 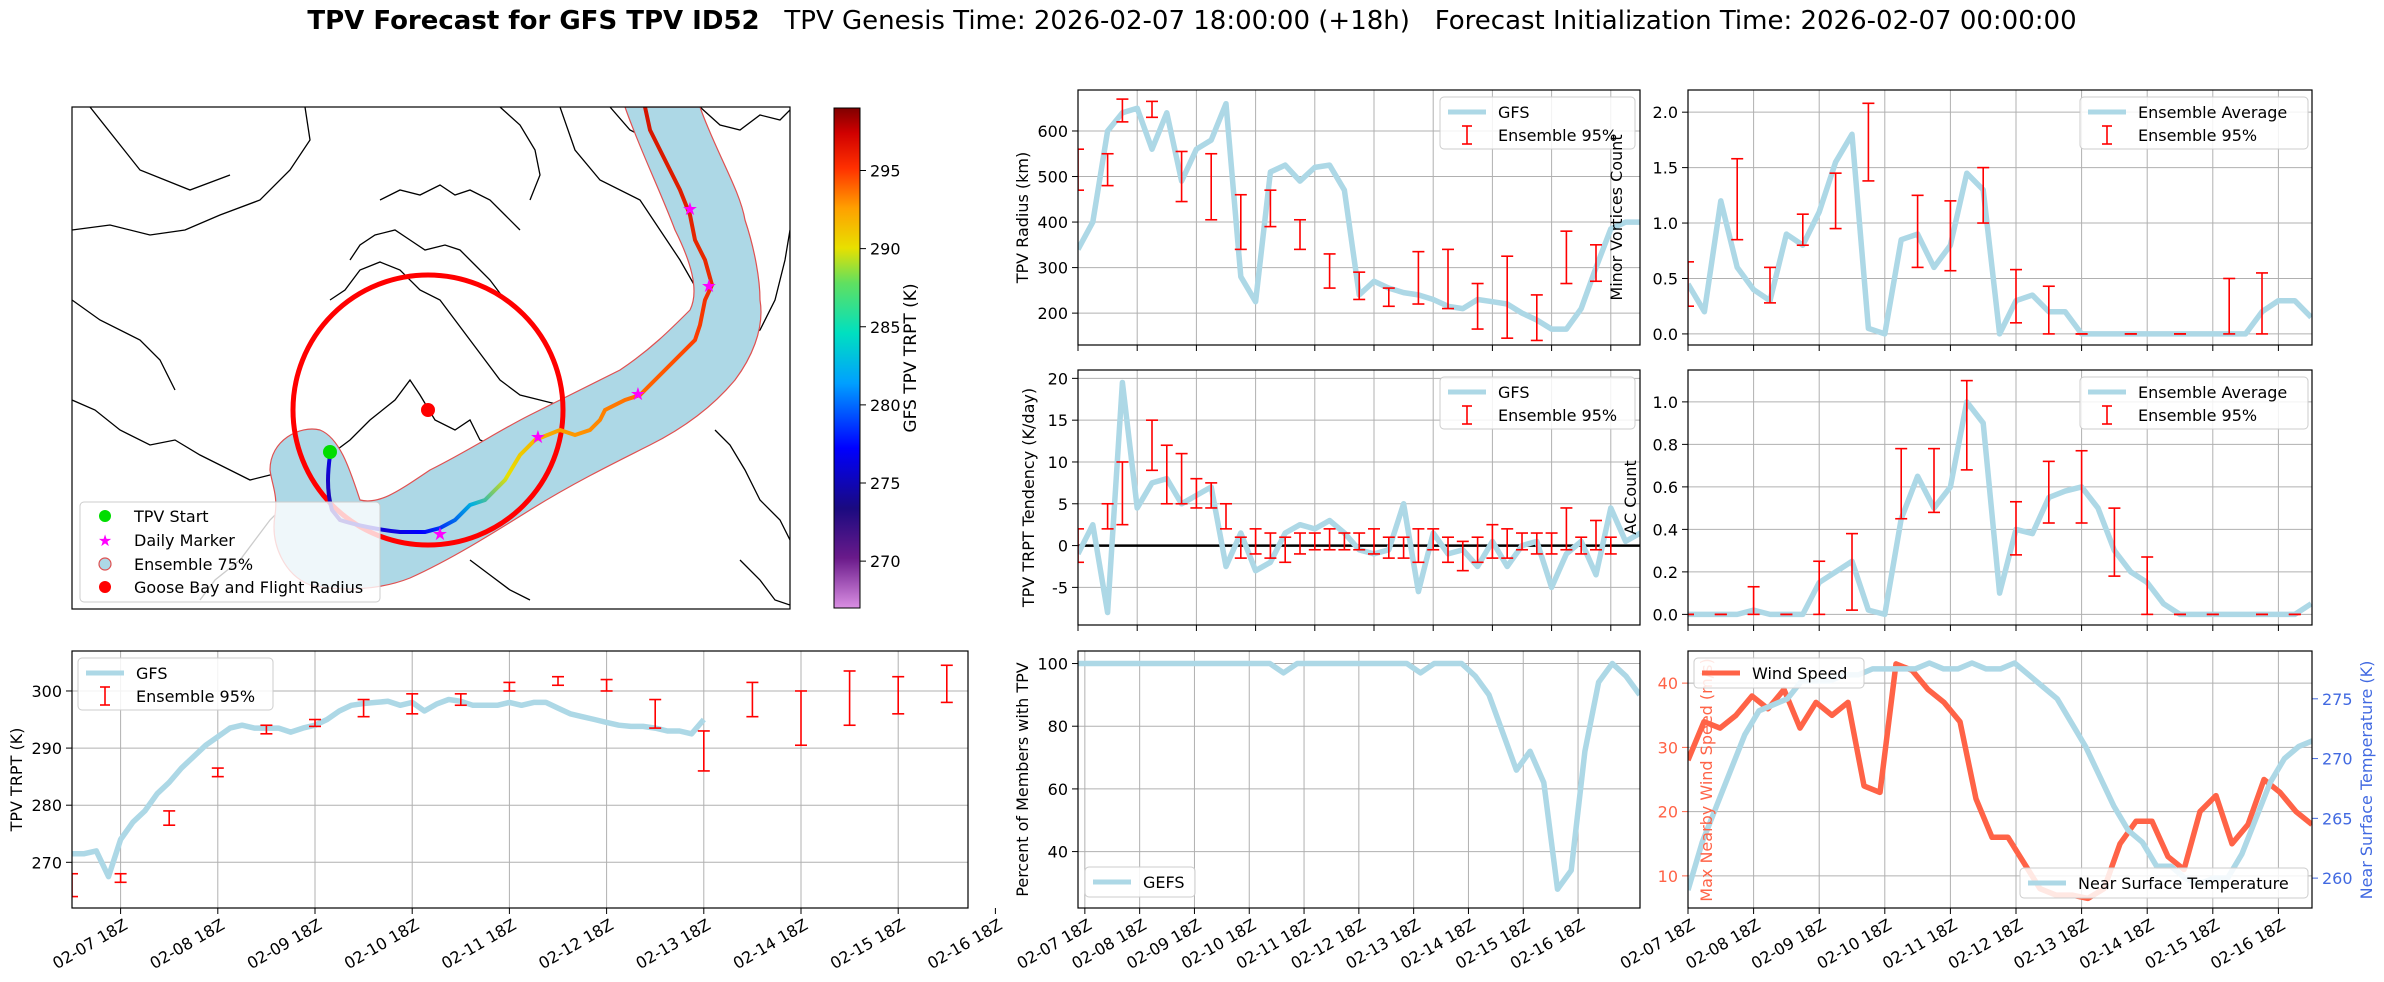 What do you see at coordinates (284, 944) in the screenshot?
I see `x-tick-label: 02-09 18Z` at bounding box center [284, 944].